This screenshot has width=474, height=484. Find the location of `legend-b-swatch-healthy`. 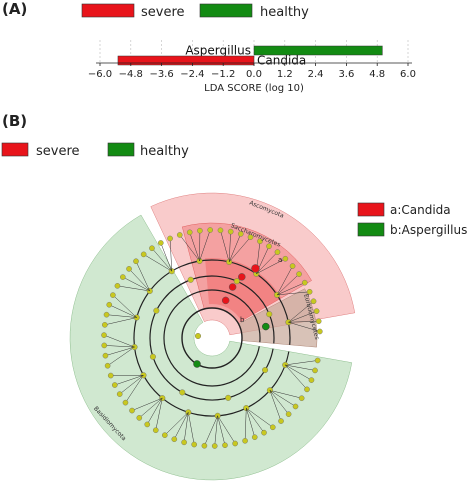

legend-b-swatch-healthy is located at coordinates (121, 149).